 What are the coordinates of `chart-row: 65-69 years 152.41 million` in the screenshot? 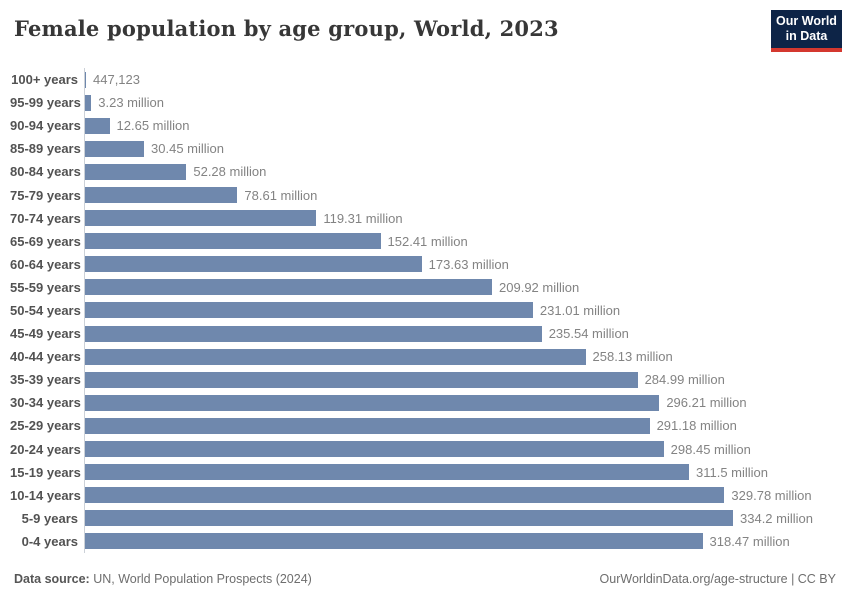 It's located at (430, 241).